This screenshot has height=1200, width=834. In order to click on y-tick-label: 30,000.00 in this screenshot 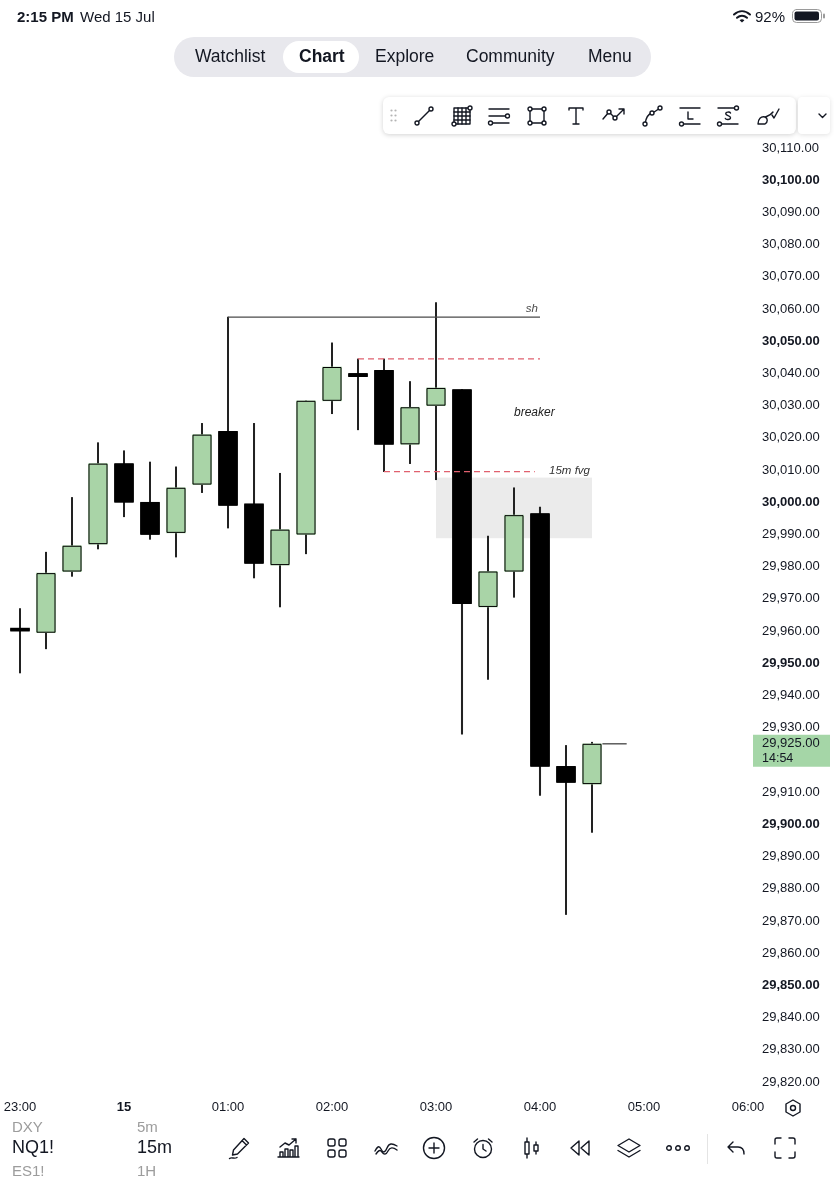, I will do `click(791, 501)`.